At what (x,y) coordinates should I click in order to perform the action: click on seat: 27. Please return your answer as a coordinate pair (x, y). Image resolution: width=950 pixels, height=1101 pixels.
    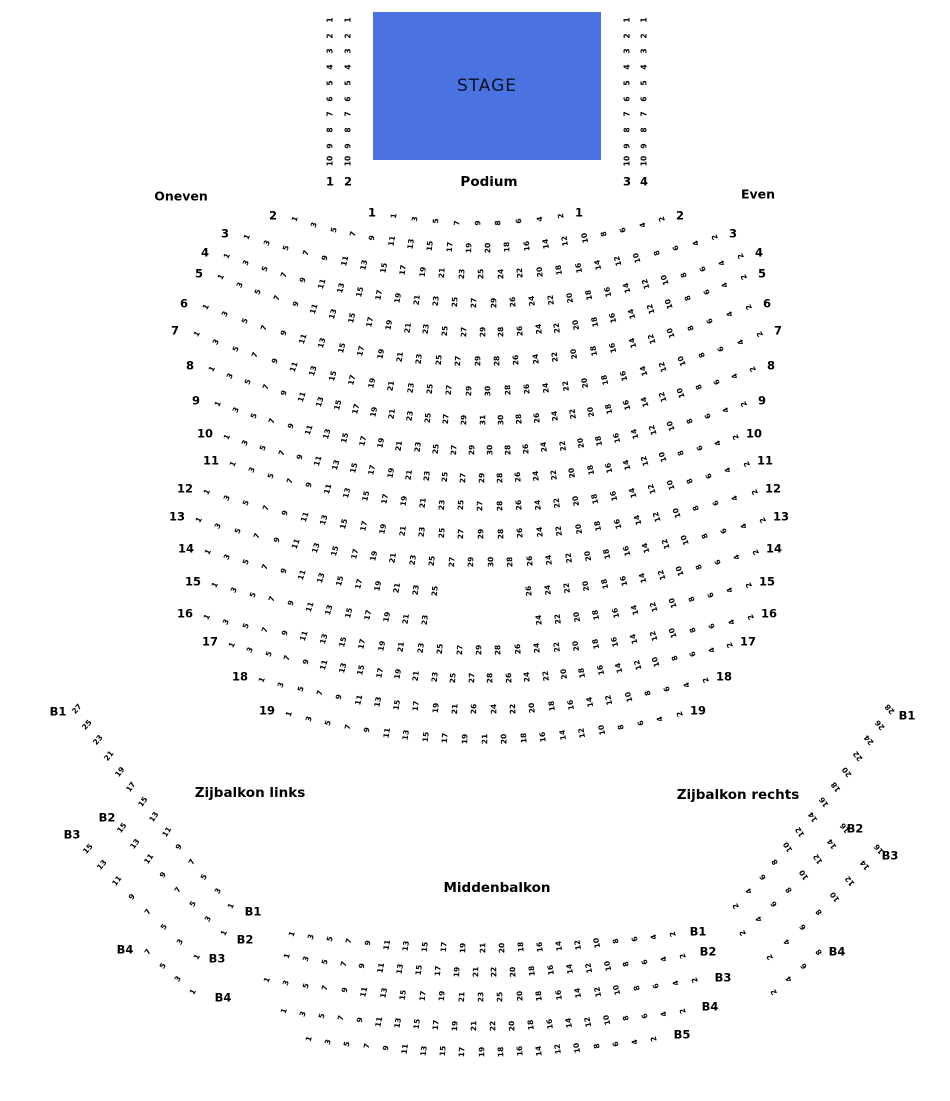
    Looking at the image, I should click on (451, 561).